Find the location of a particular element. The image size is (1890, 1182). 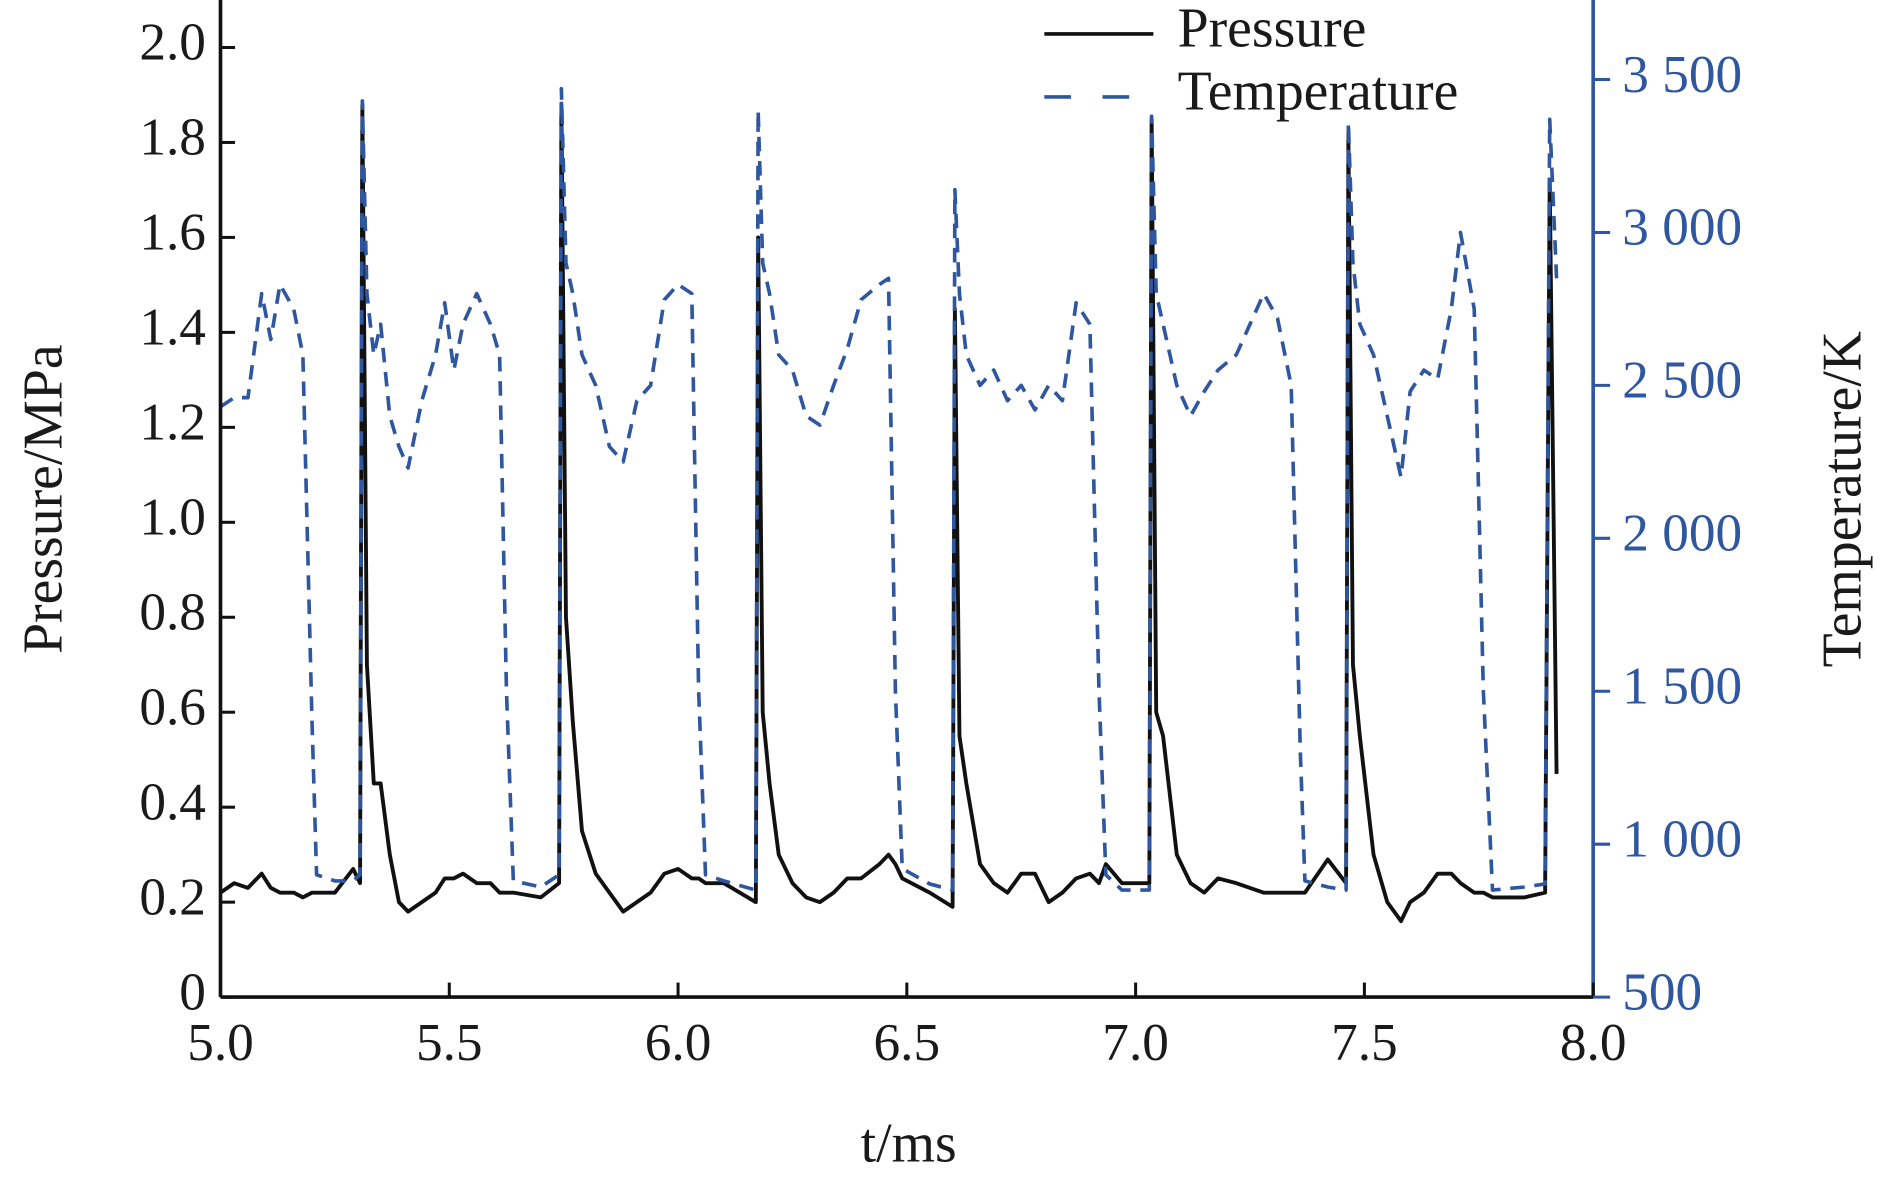

y2-tick-label: 1 500 is located at coordinates (1682, 685).